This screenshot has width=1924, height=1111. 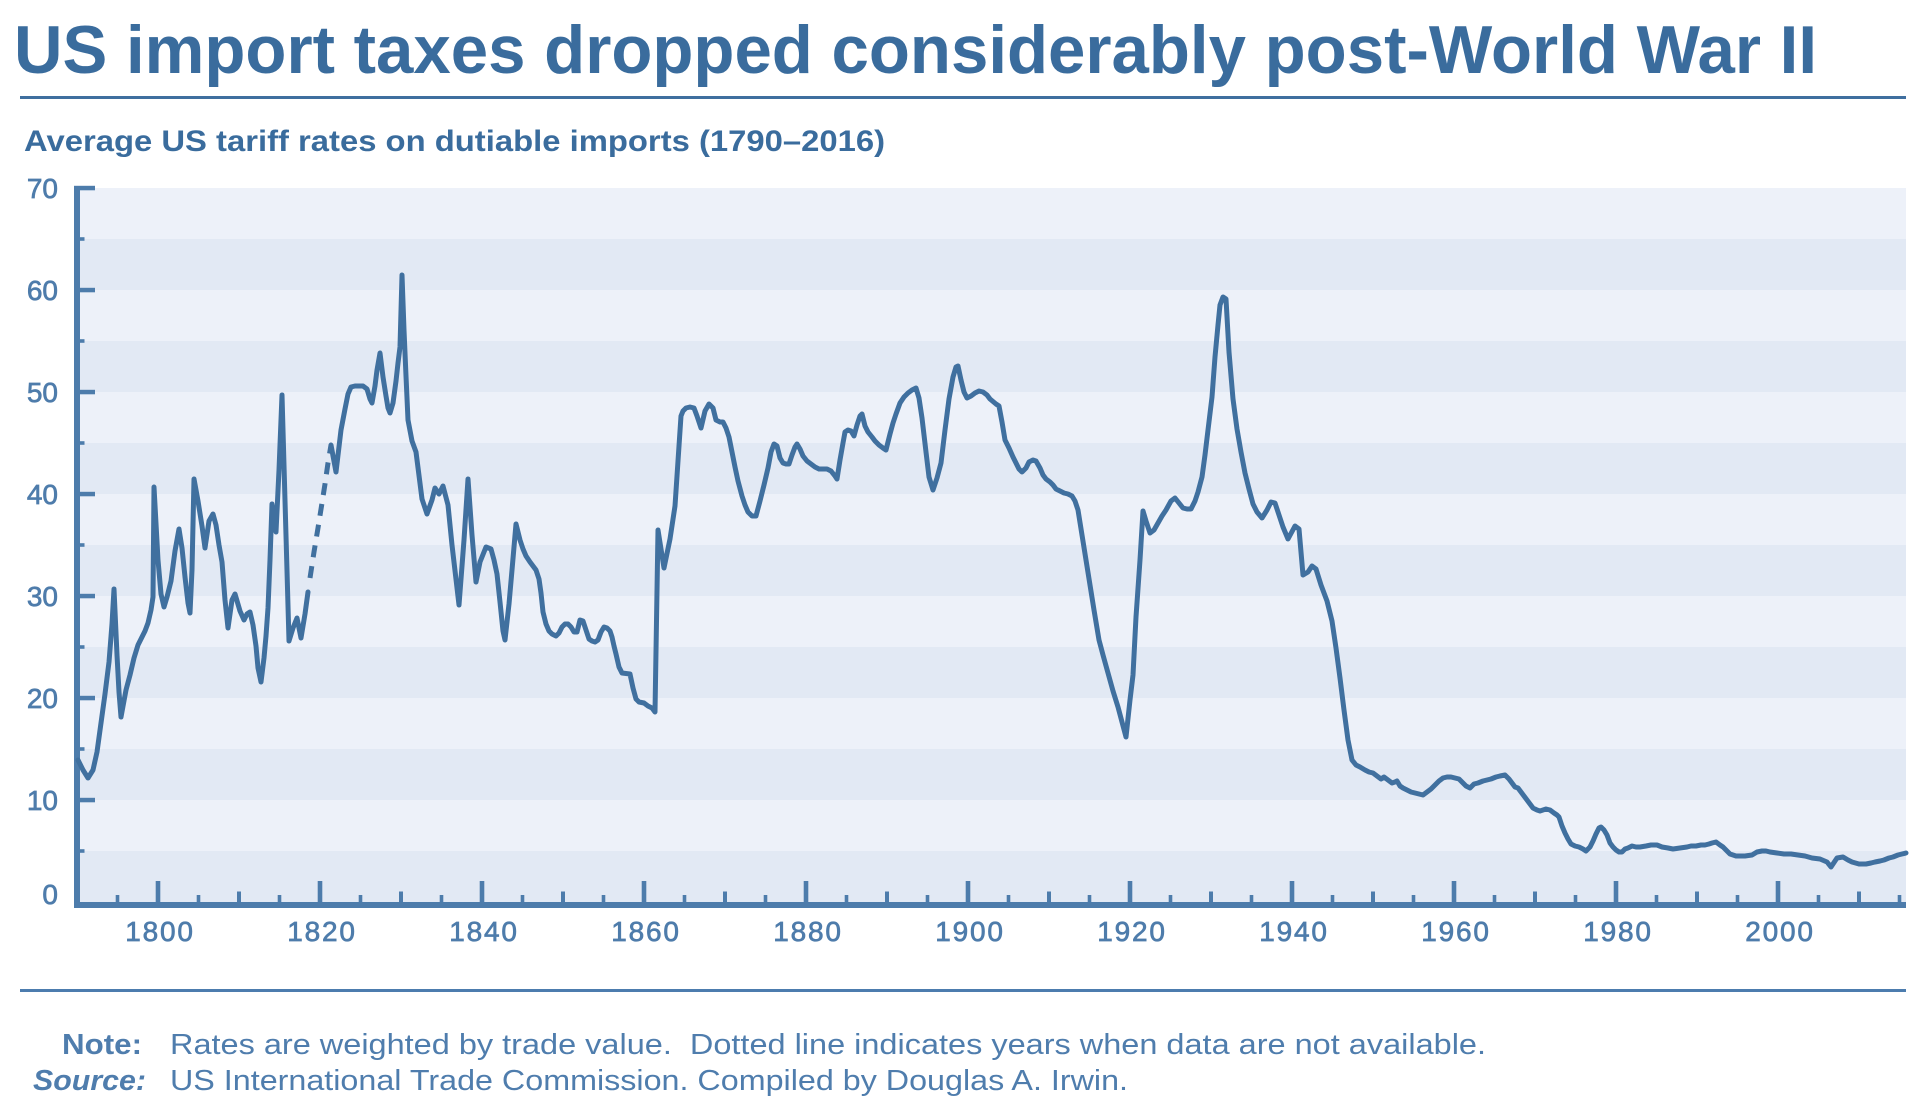 I want to click on svg-text: 1900, so click(x=970, y=931).